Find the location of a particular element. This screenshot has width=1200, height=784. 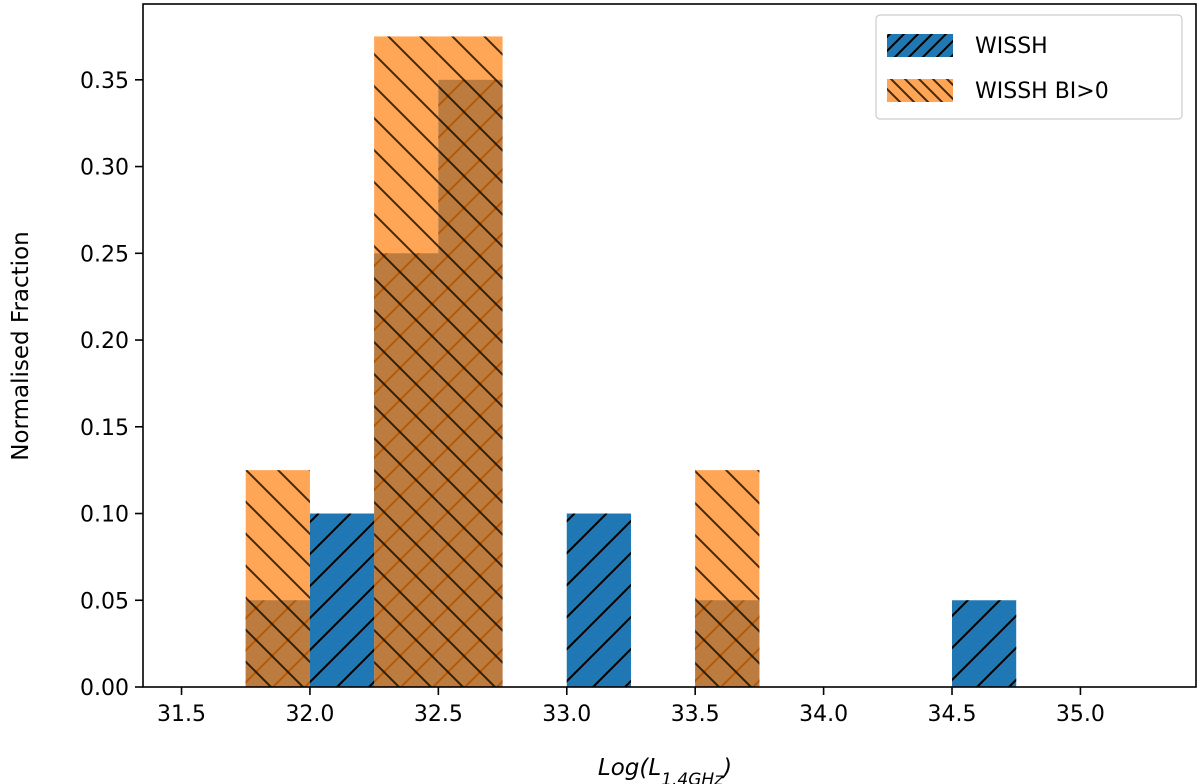

y-tick-label: 0.05 is located at coordinates (104, 601).